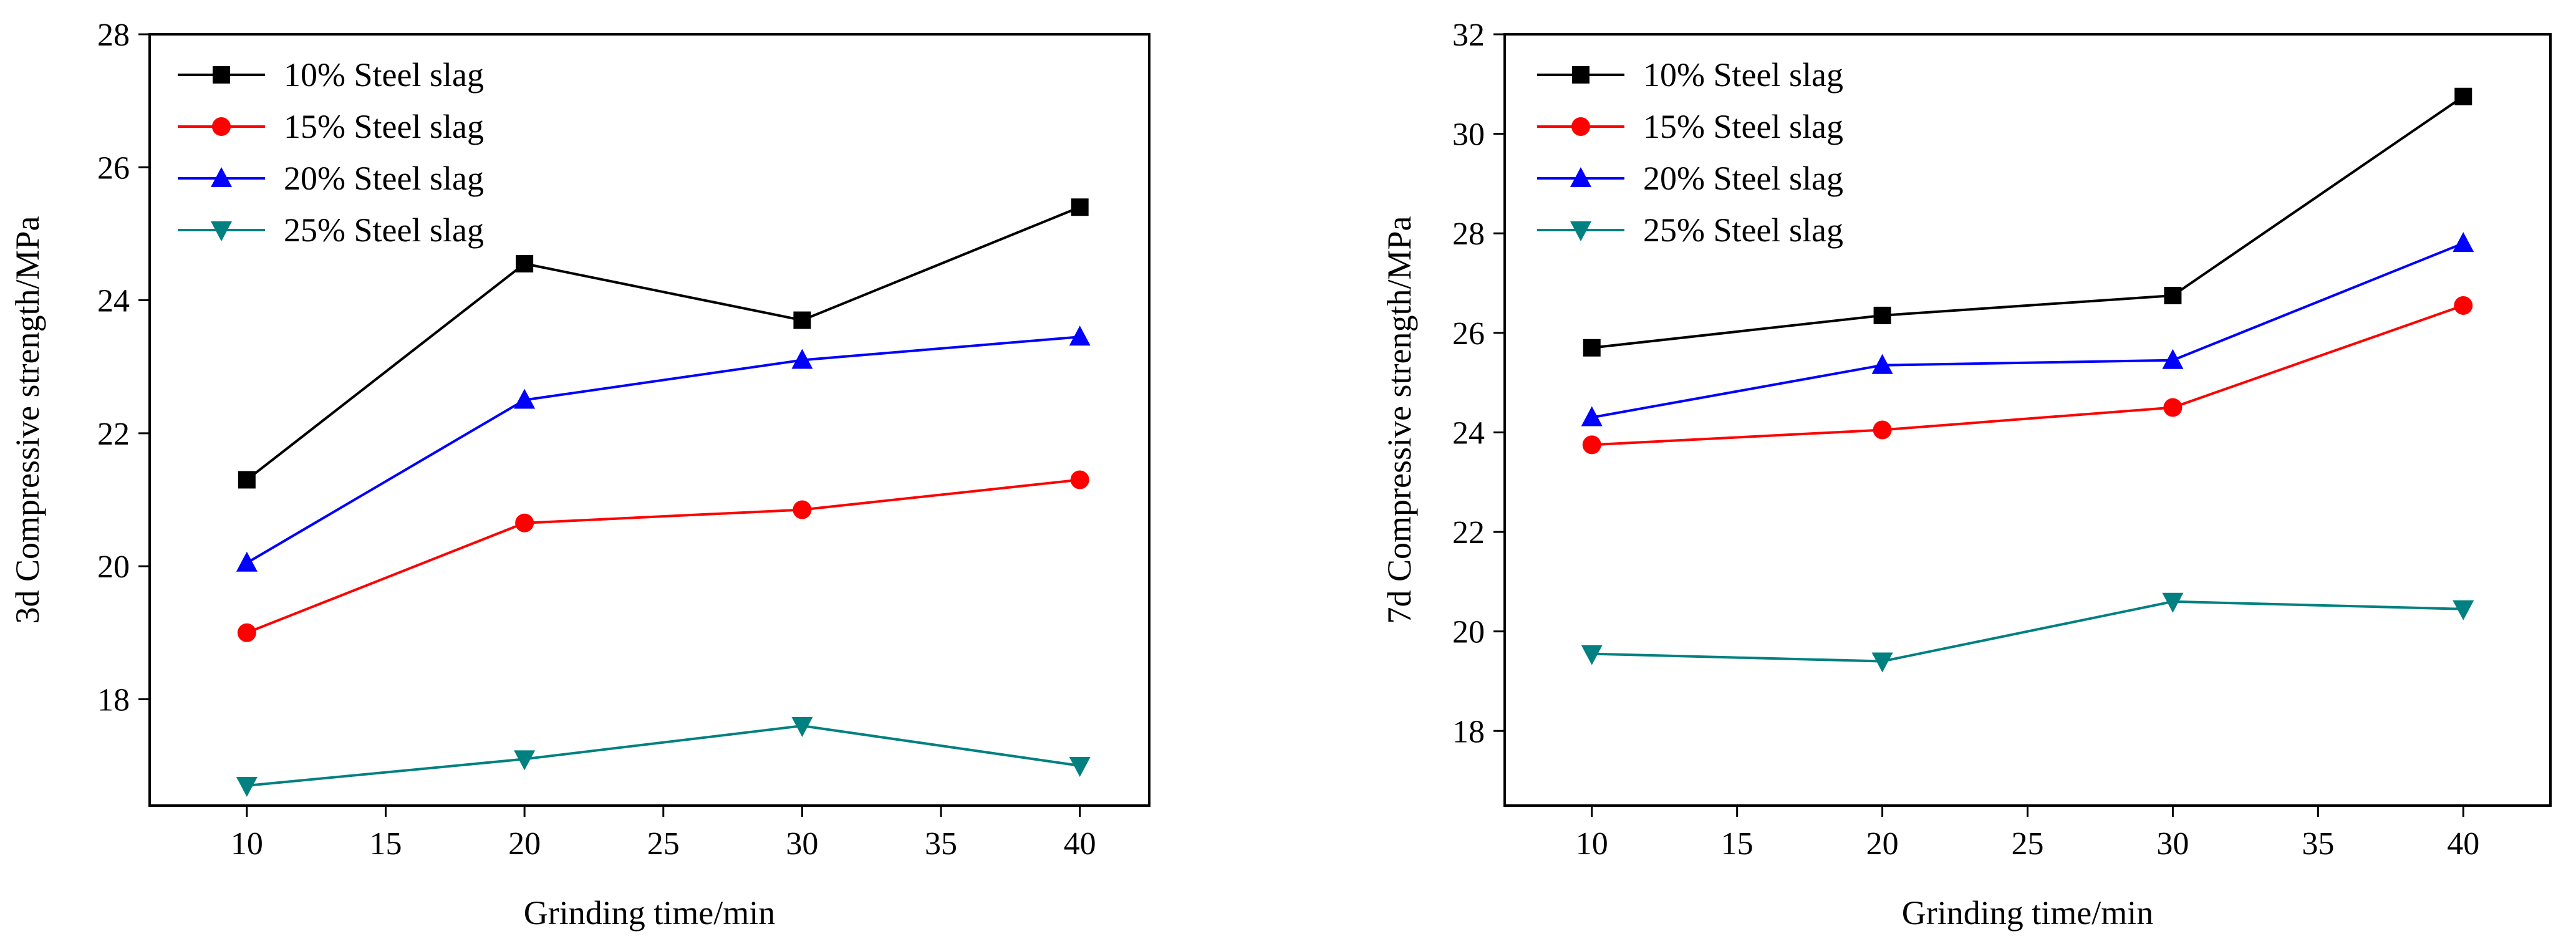 The height and width of the screenshot is (949, 2576). Describe the element at coordinates (1468, 135) in the screenshot. I see `y-tick-label: 30` at that location.